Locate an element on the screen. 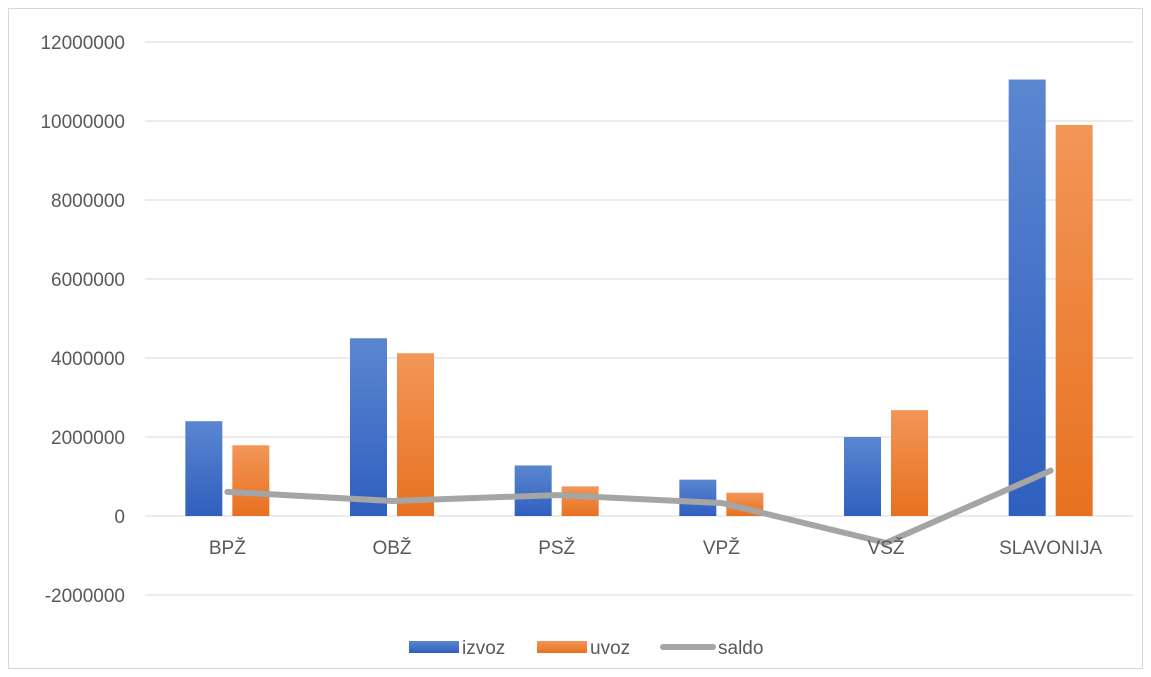 This screenshot has width=1151, height=677. legend-swatch-uvoz is located at coordinates (562, 647).